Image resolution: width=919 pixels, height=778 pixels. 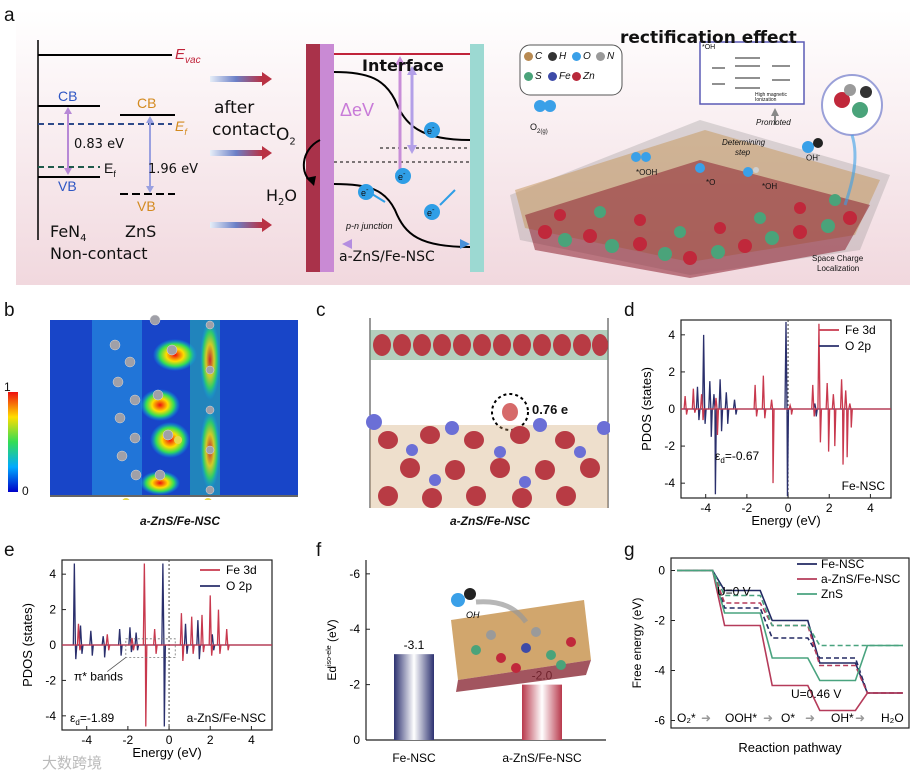 What do you see at coordinates (369, 226) in the screenshot?
I see `pn-junction-label: p-n junction` at bounding box center [369, 226].